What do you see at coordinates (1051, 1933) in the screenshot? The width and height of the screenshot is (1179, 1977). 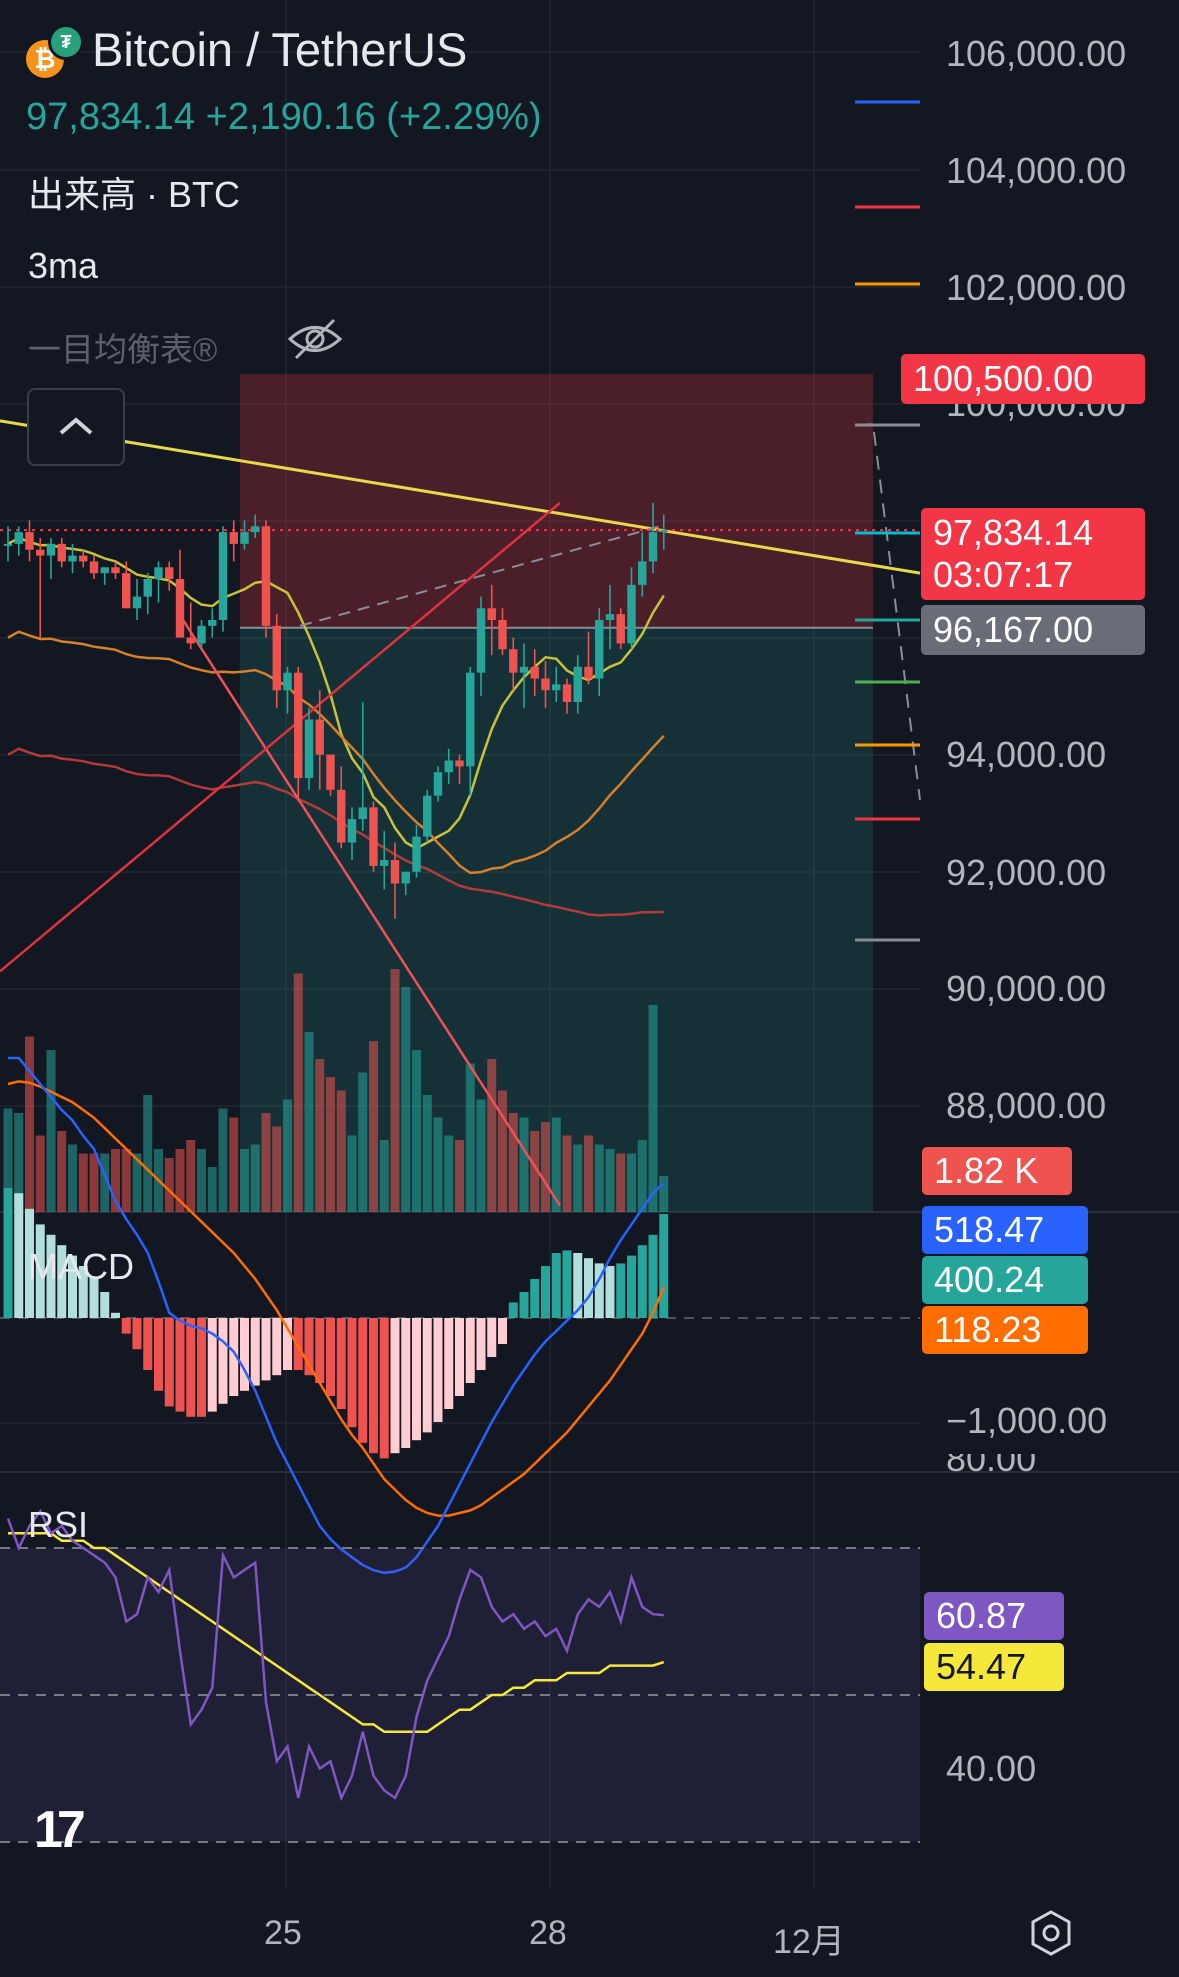 I see `chart-settings-button` at bounding box center [1051, 1933].